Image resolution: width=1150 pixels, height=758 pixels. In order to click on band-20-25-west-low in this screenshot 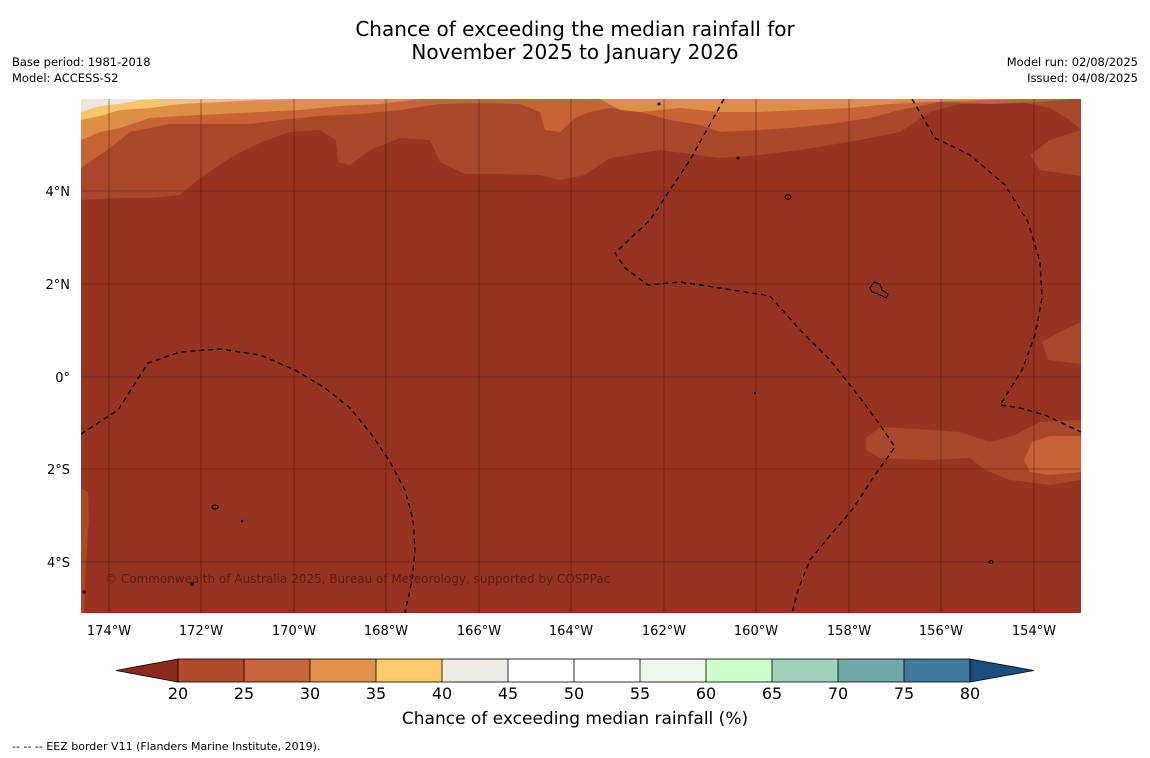, I will do `click(85, 550)`.